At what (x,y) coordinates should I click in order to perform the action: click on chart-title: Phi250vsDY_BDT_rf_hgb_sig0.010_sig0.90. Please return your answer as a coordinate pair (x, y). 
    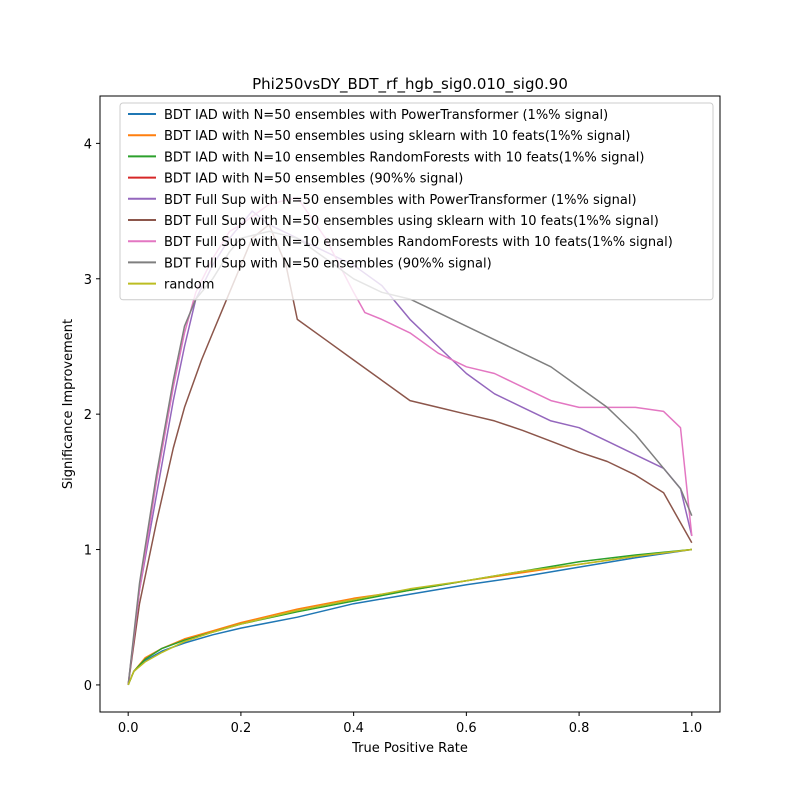
    Looking at the image, I should click on (410, 84).